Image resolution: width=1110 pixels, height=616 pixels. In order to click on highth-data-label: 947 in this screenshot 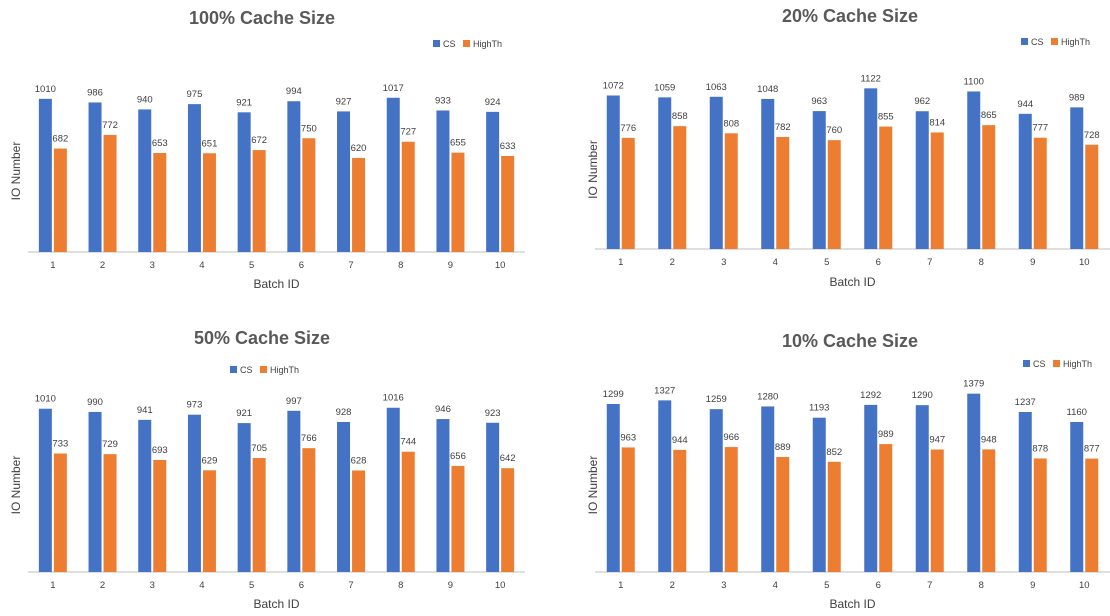, I will do `click(937, 440)`.